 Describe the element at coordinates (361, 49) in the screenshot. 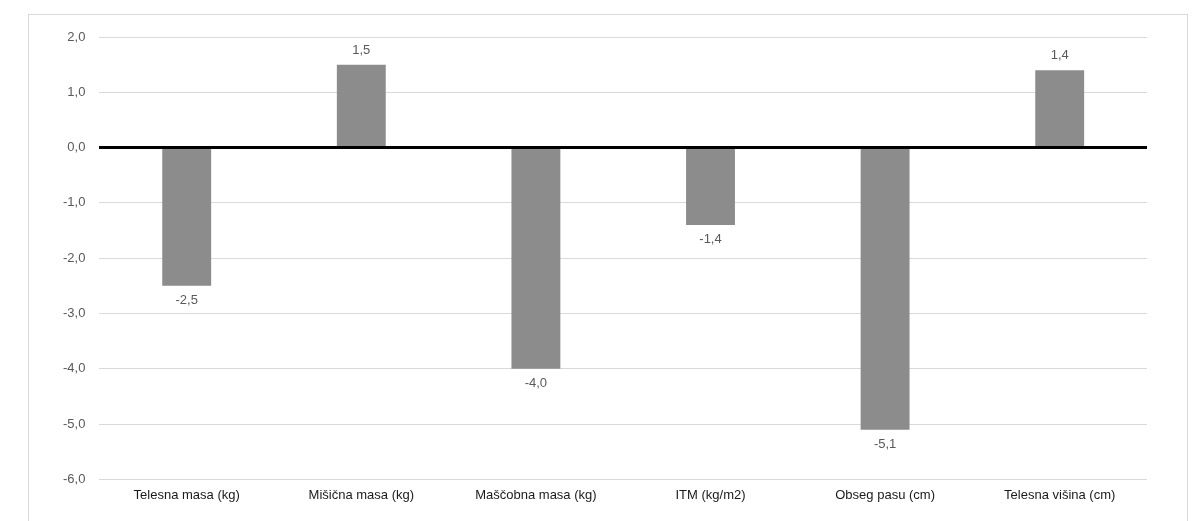

I see `data-label: 1,5` at that location.